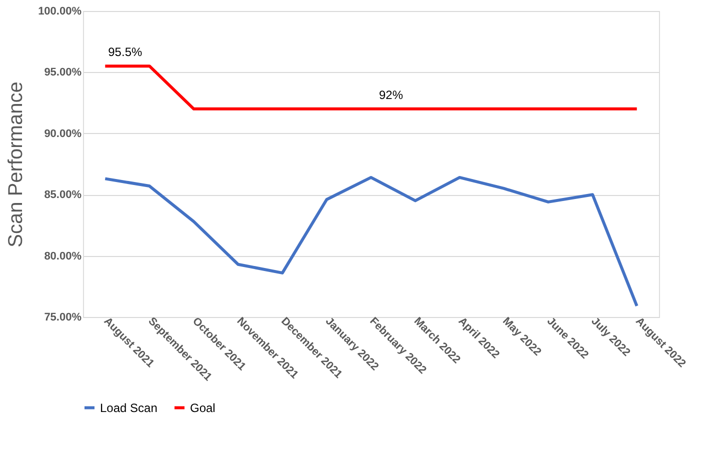 The height and width of the screenshot is (459, 704). I want to click on y-tick-label: 85.00%, so click(63, 195).